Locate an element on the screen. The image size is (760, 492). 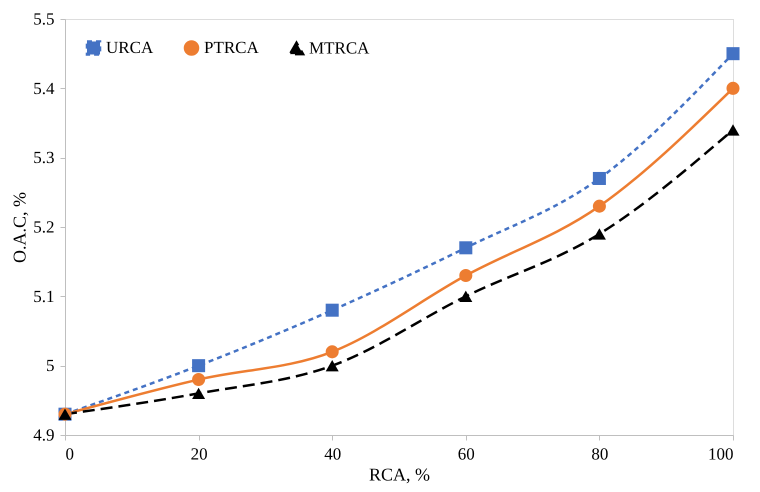
x-tick-label: 100 is located at coordinates (721, 454).